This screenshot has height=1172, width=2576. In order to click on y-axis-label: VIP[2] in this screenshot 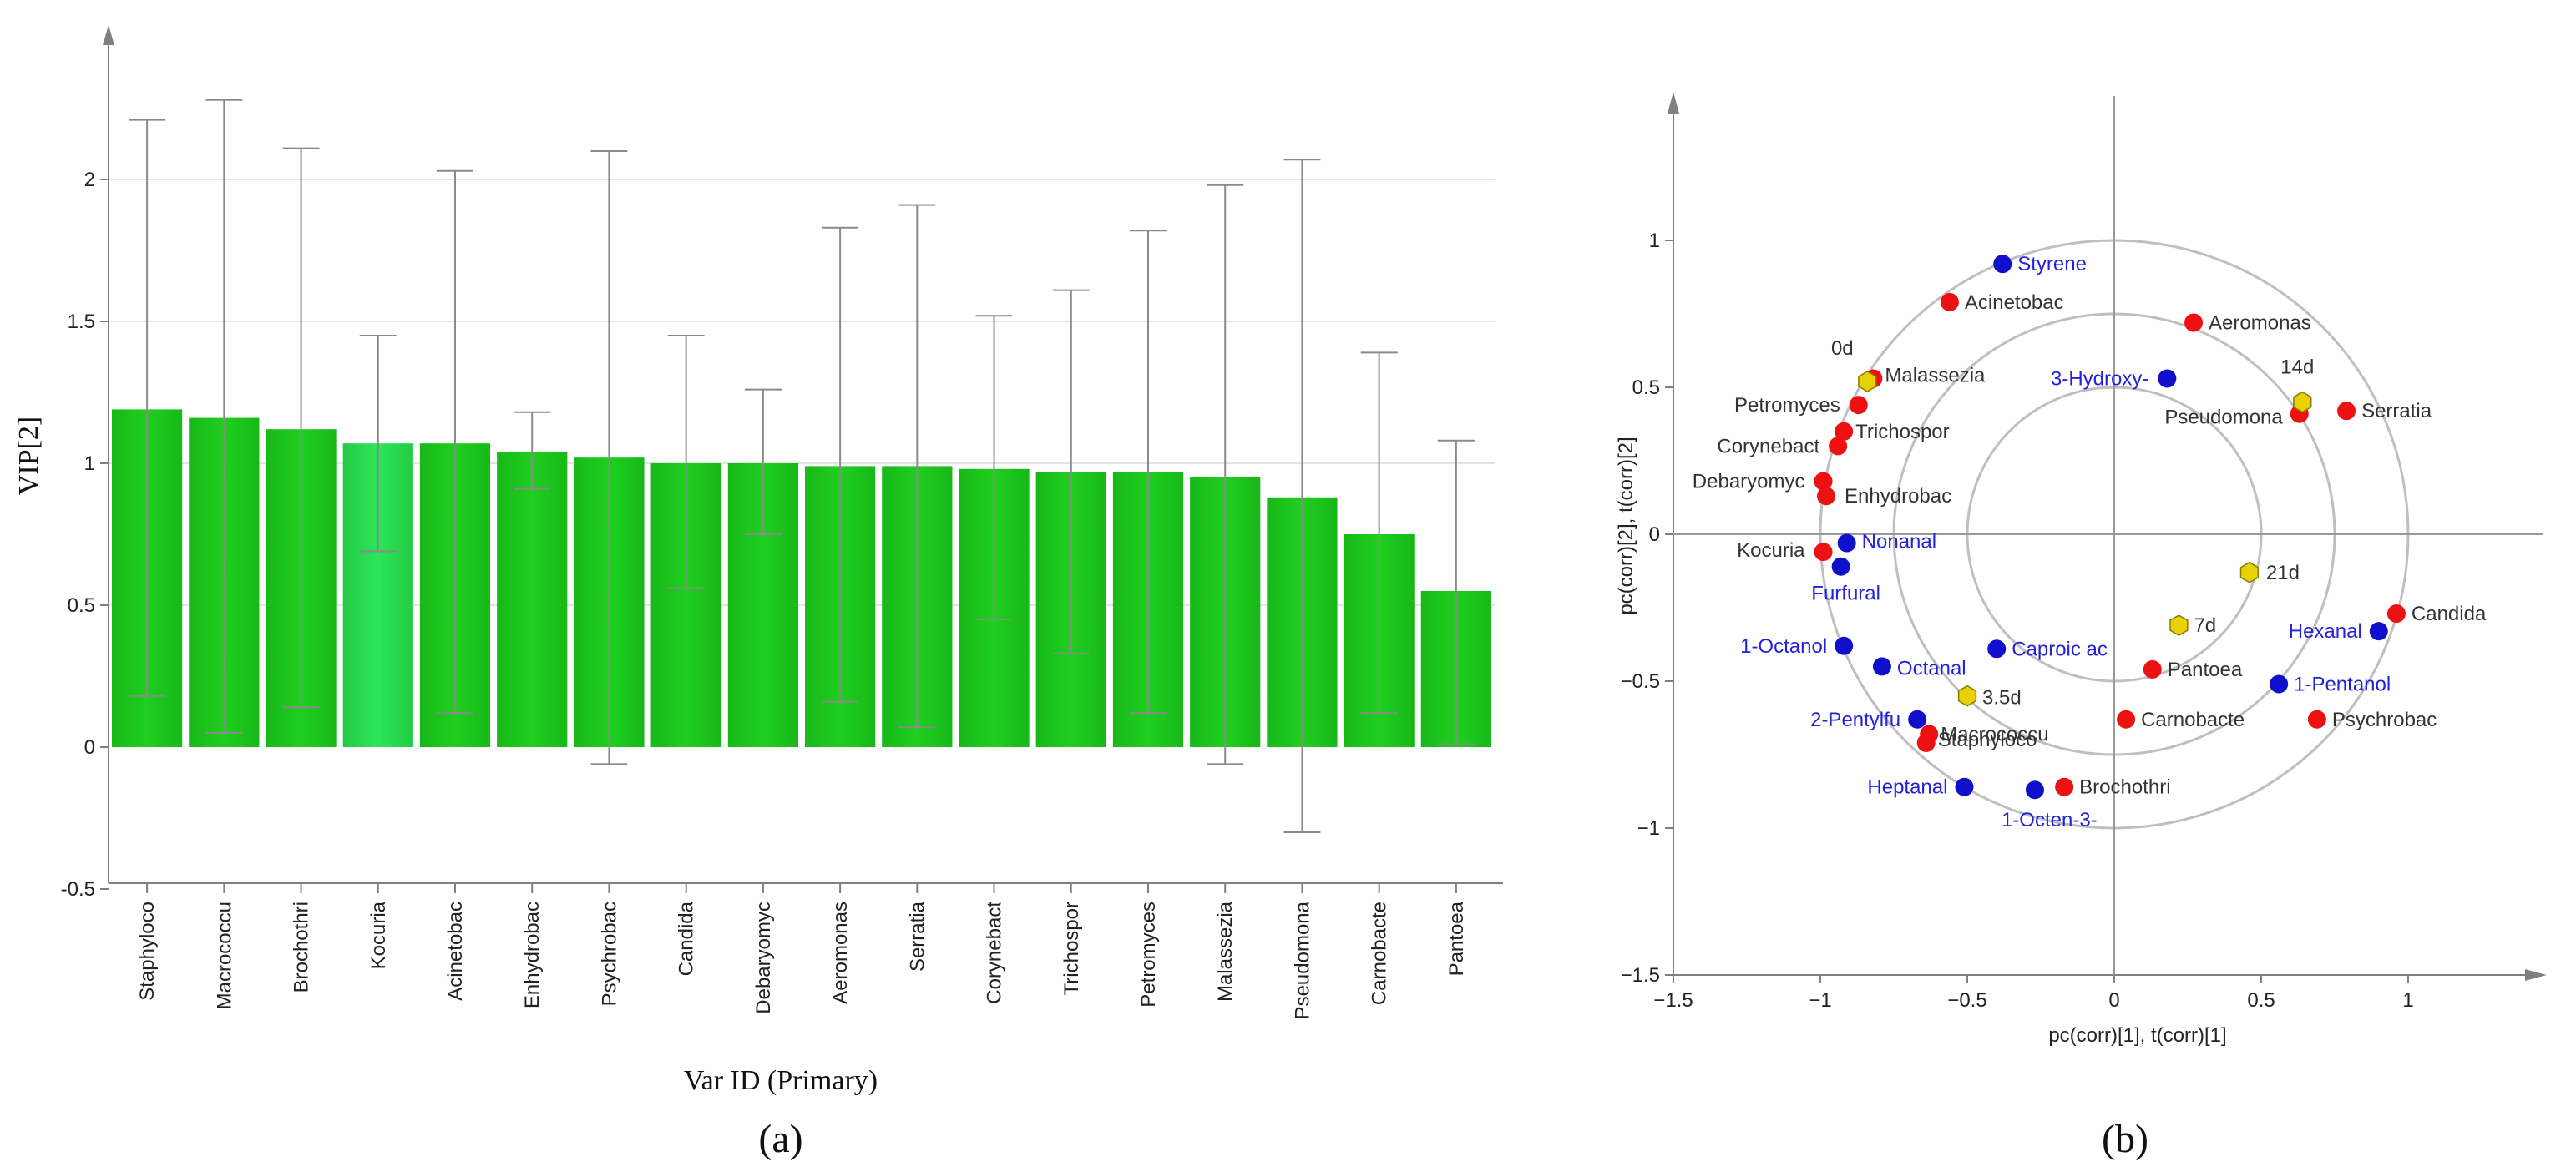, I will do `click(28, 456)`.